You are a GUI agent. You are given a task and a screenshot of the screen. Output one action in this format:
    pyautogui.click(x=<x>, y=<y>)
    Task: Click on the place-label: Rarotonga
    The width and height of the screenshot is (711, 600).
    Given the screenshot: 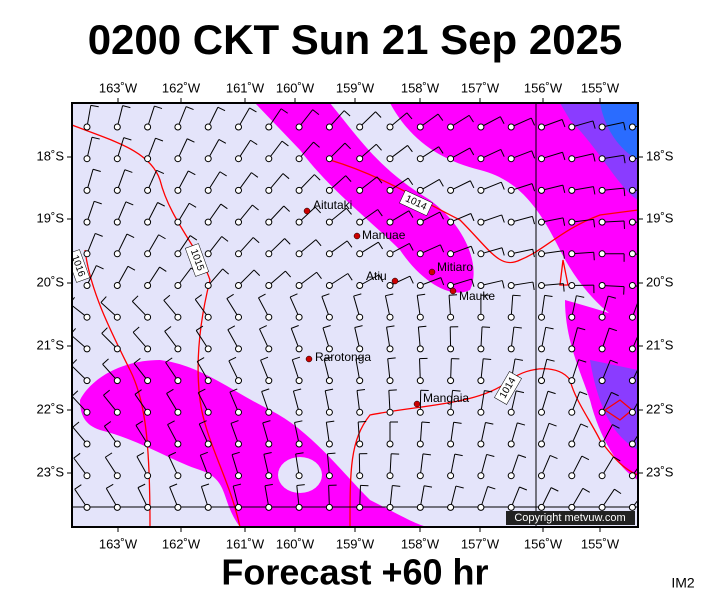 What is the action you would take?
    pyautogui.click(x=343, y=357)
    